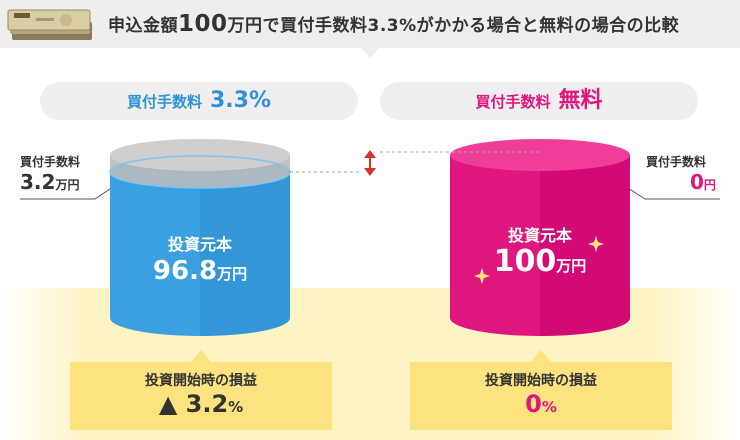 This screenshot has width=740, height=440. I want to click on left-result-value: ▲ 3.2, so click(193, 404).